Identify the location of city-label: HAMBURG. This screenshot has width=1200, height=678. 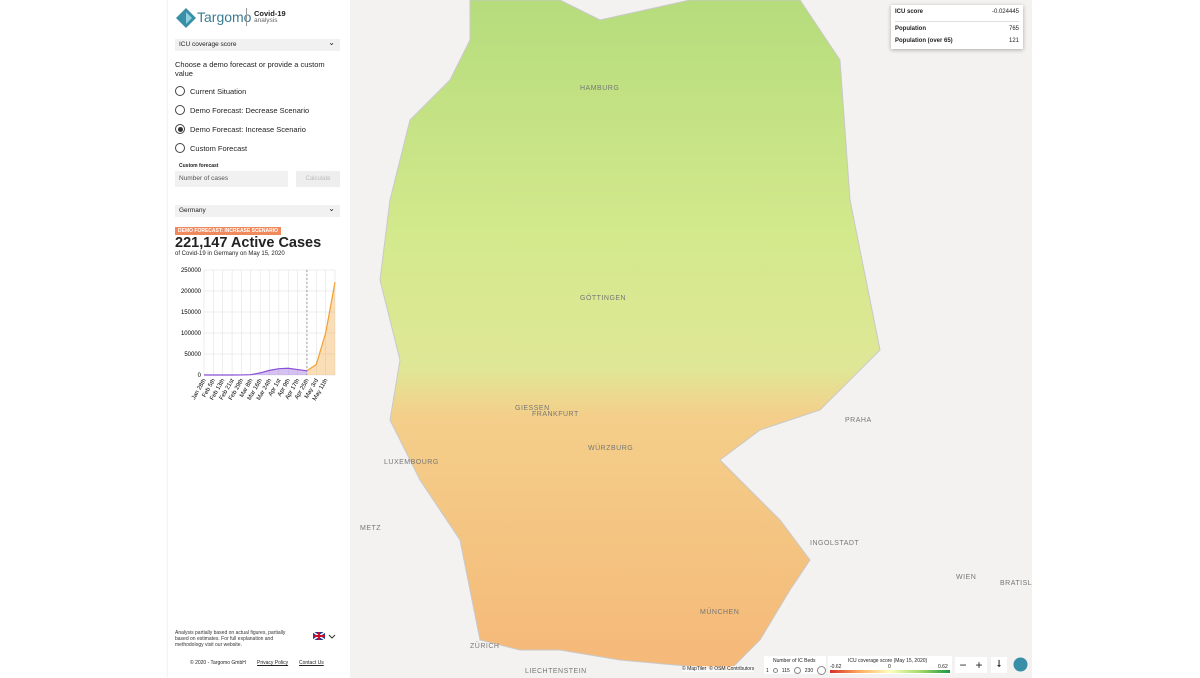
(599, 88).